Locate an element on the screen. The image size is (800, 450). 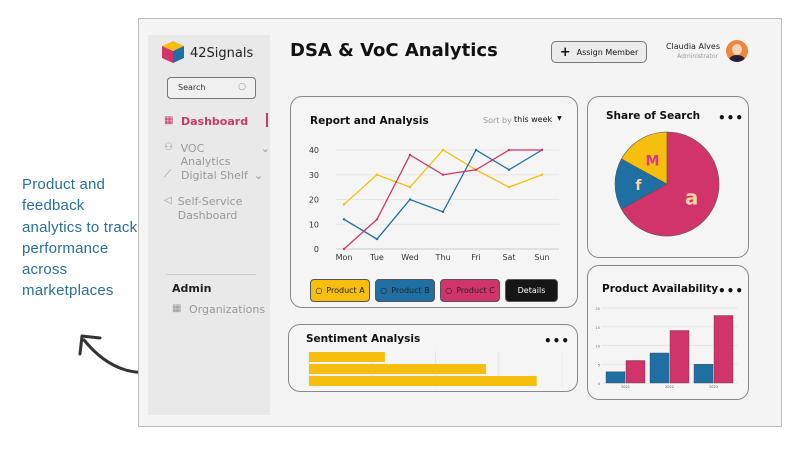
sort-value: this week is located at coordinates (533, 119).